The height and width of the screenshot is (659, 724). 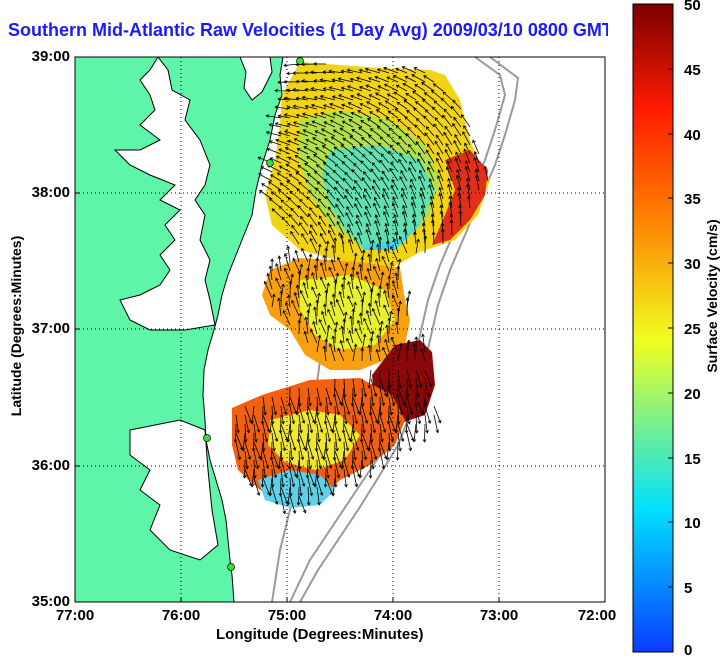 I want to click on colorbar-tick-label: 35, so click(x=692, y=199).